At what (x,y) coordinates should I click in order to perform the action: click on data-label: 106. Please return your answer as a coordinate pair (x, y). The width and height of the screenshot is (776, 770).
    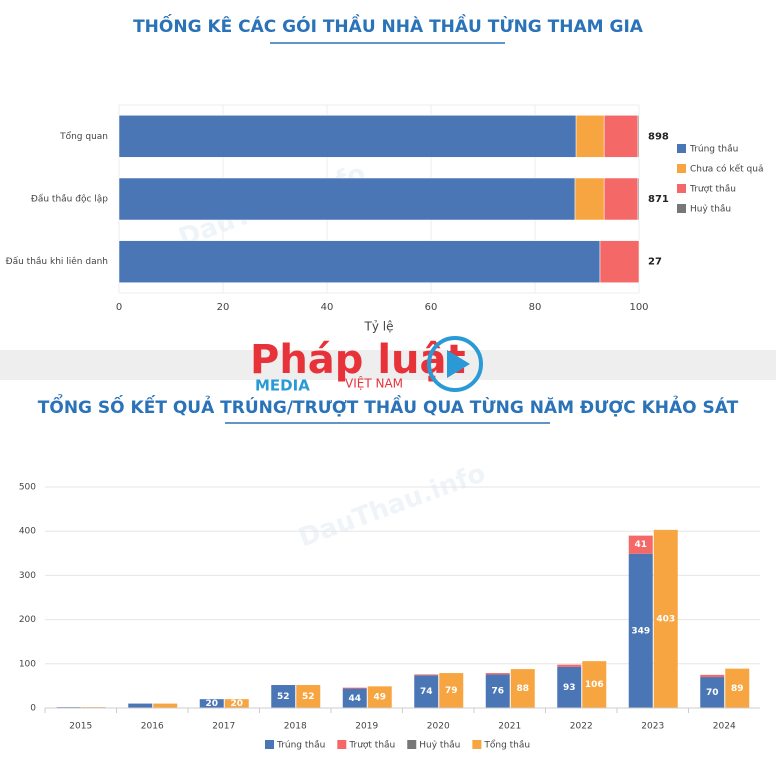
    Looking at the image, I should click on (594, 685).